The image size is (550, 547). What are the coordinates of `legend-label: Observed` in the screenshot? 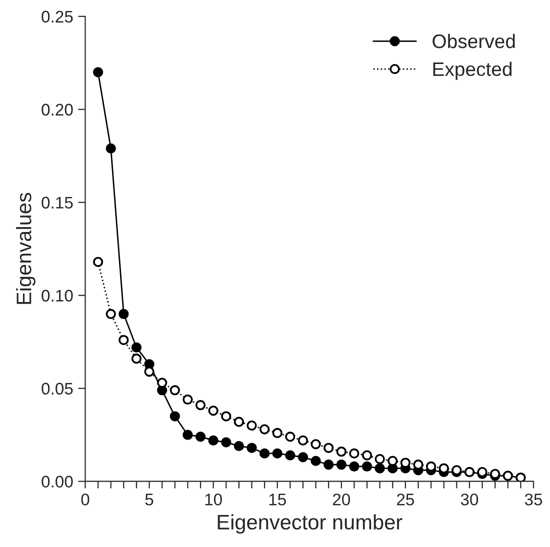 It's located at (473, 41).